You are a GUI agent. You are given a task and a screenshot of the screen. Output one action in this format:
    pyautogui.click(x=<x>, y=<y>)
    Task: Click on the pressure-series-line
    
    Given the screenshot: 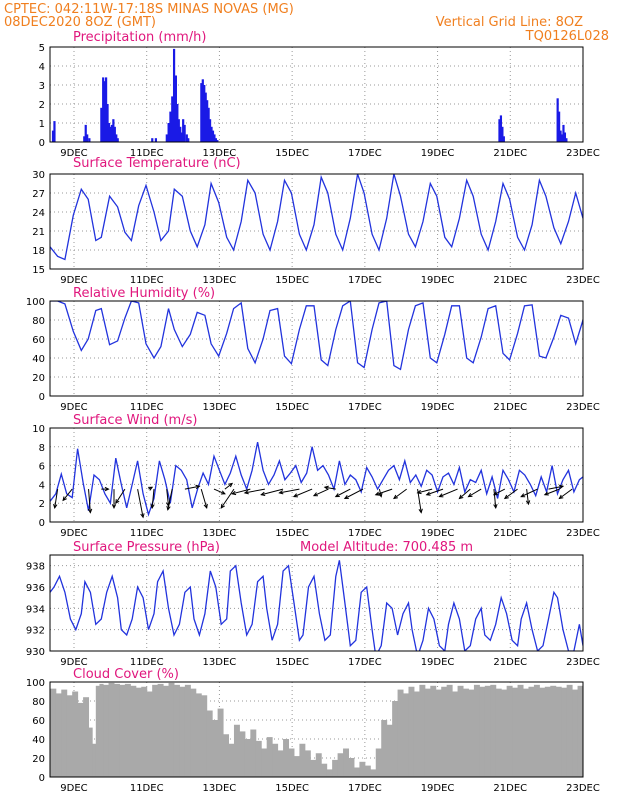 What is the action you would take?
    pyautogui.click(x=316, y=605)
    